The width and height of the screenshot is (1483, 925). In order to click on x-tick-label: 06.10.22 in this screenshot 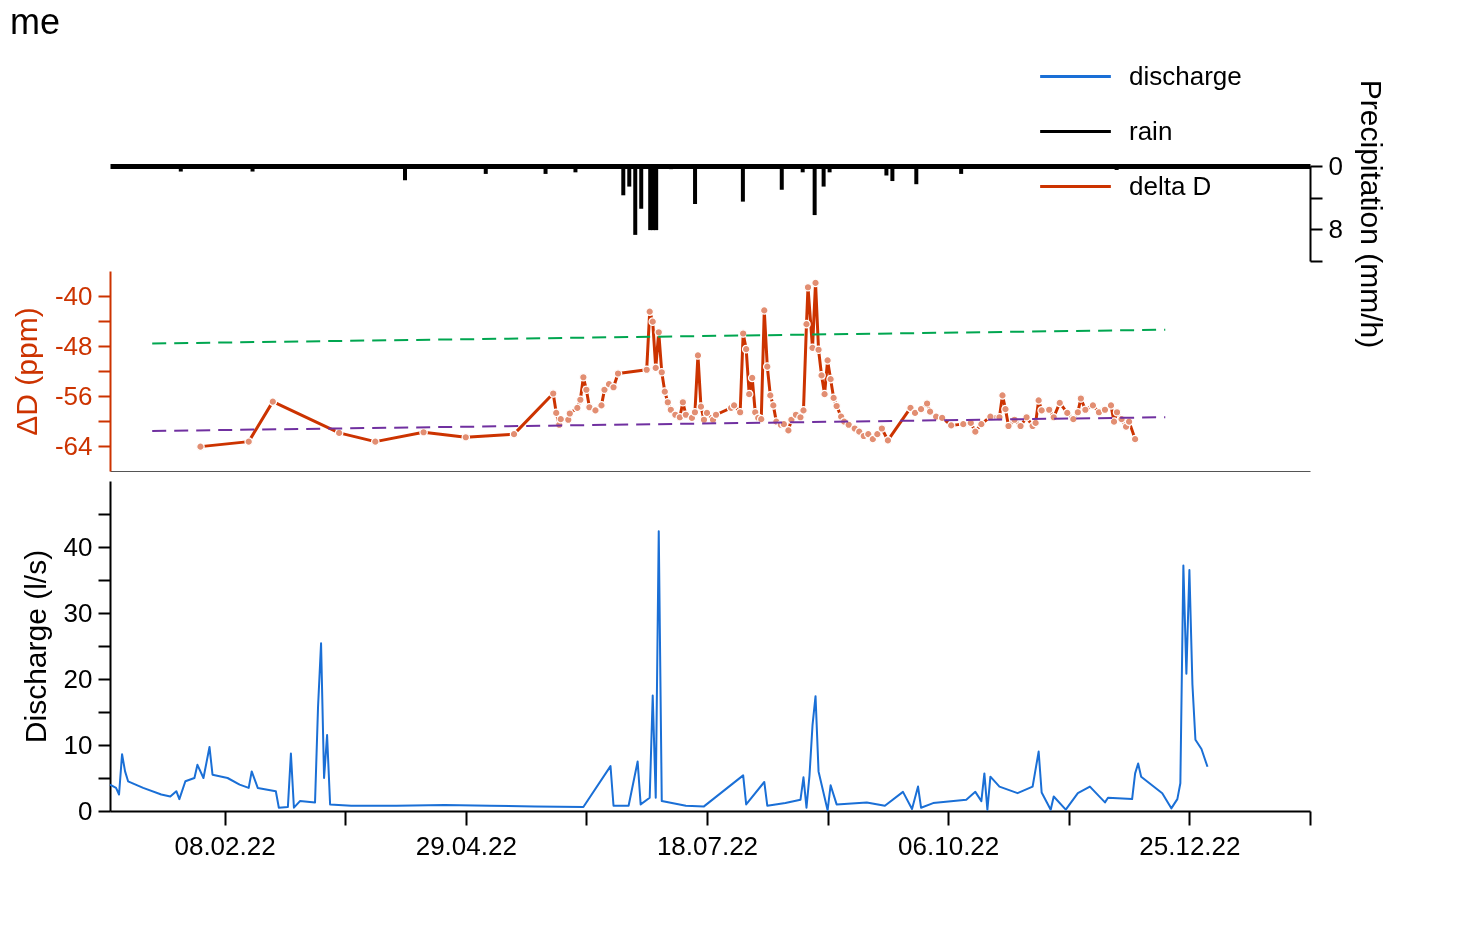, I will do `click(949, 845)`.